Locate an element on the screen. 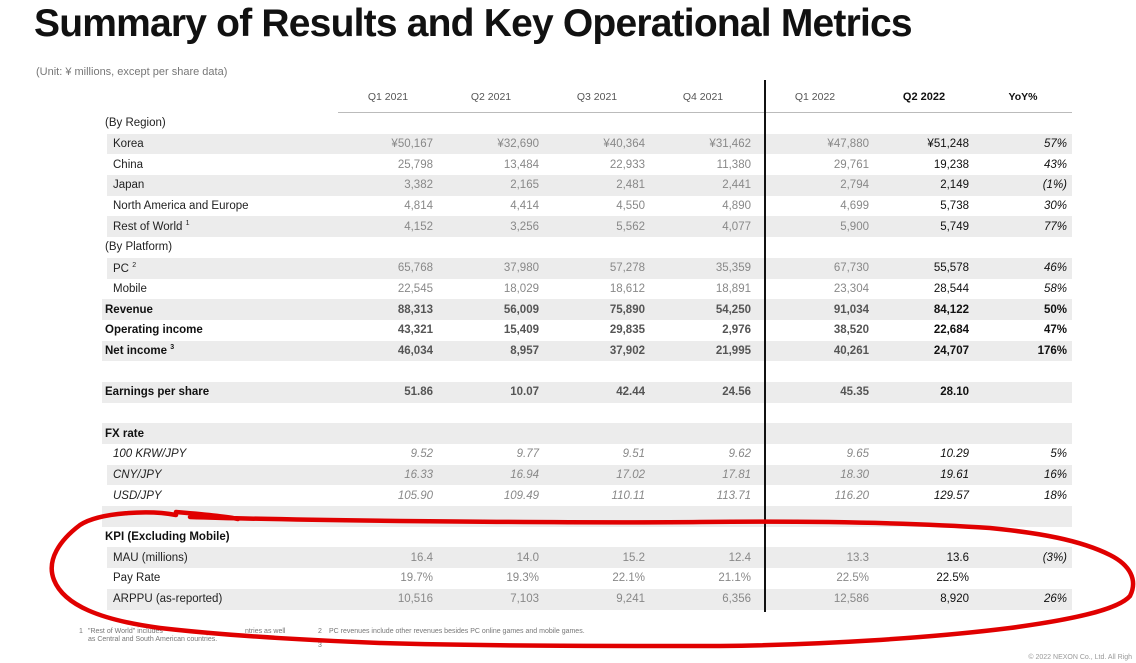 The height and width of the screenshot is (663, 1136). yoy-cell: 30% is located at coordinates (1055, 206).